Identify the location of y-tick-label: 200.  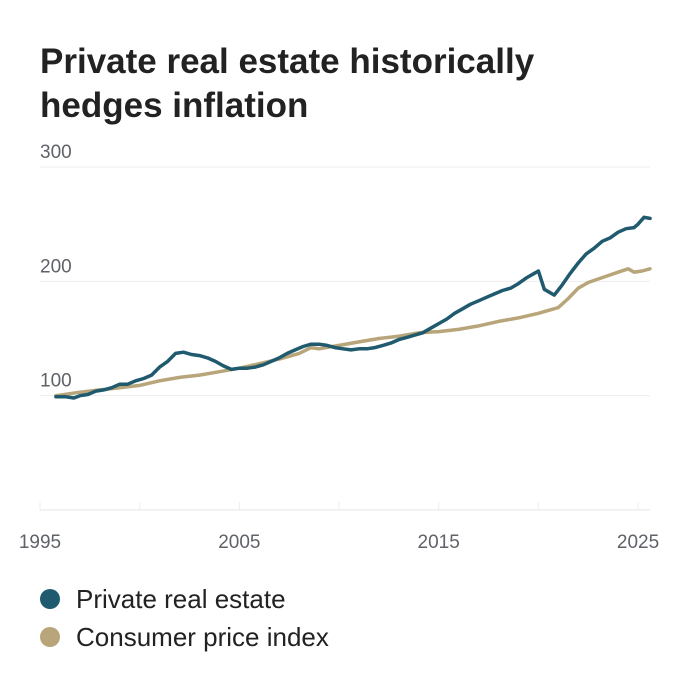
(56, 266).